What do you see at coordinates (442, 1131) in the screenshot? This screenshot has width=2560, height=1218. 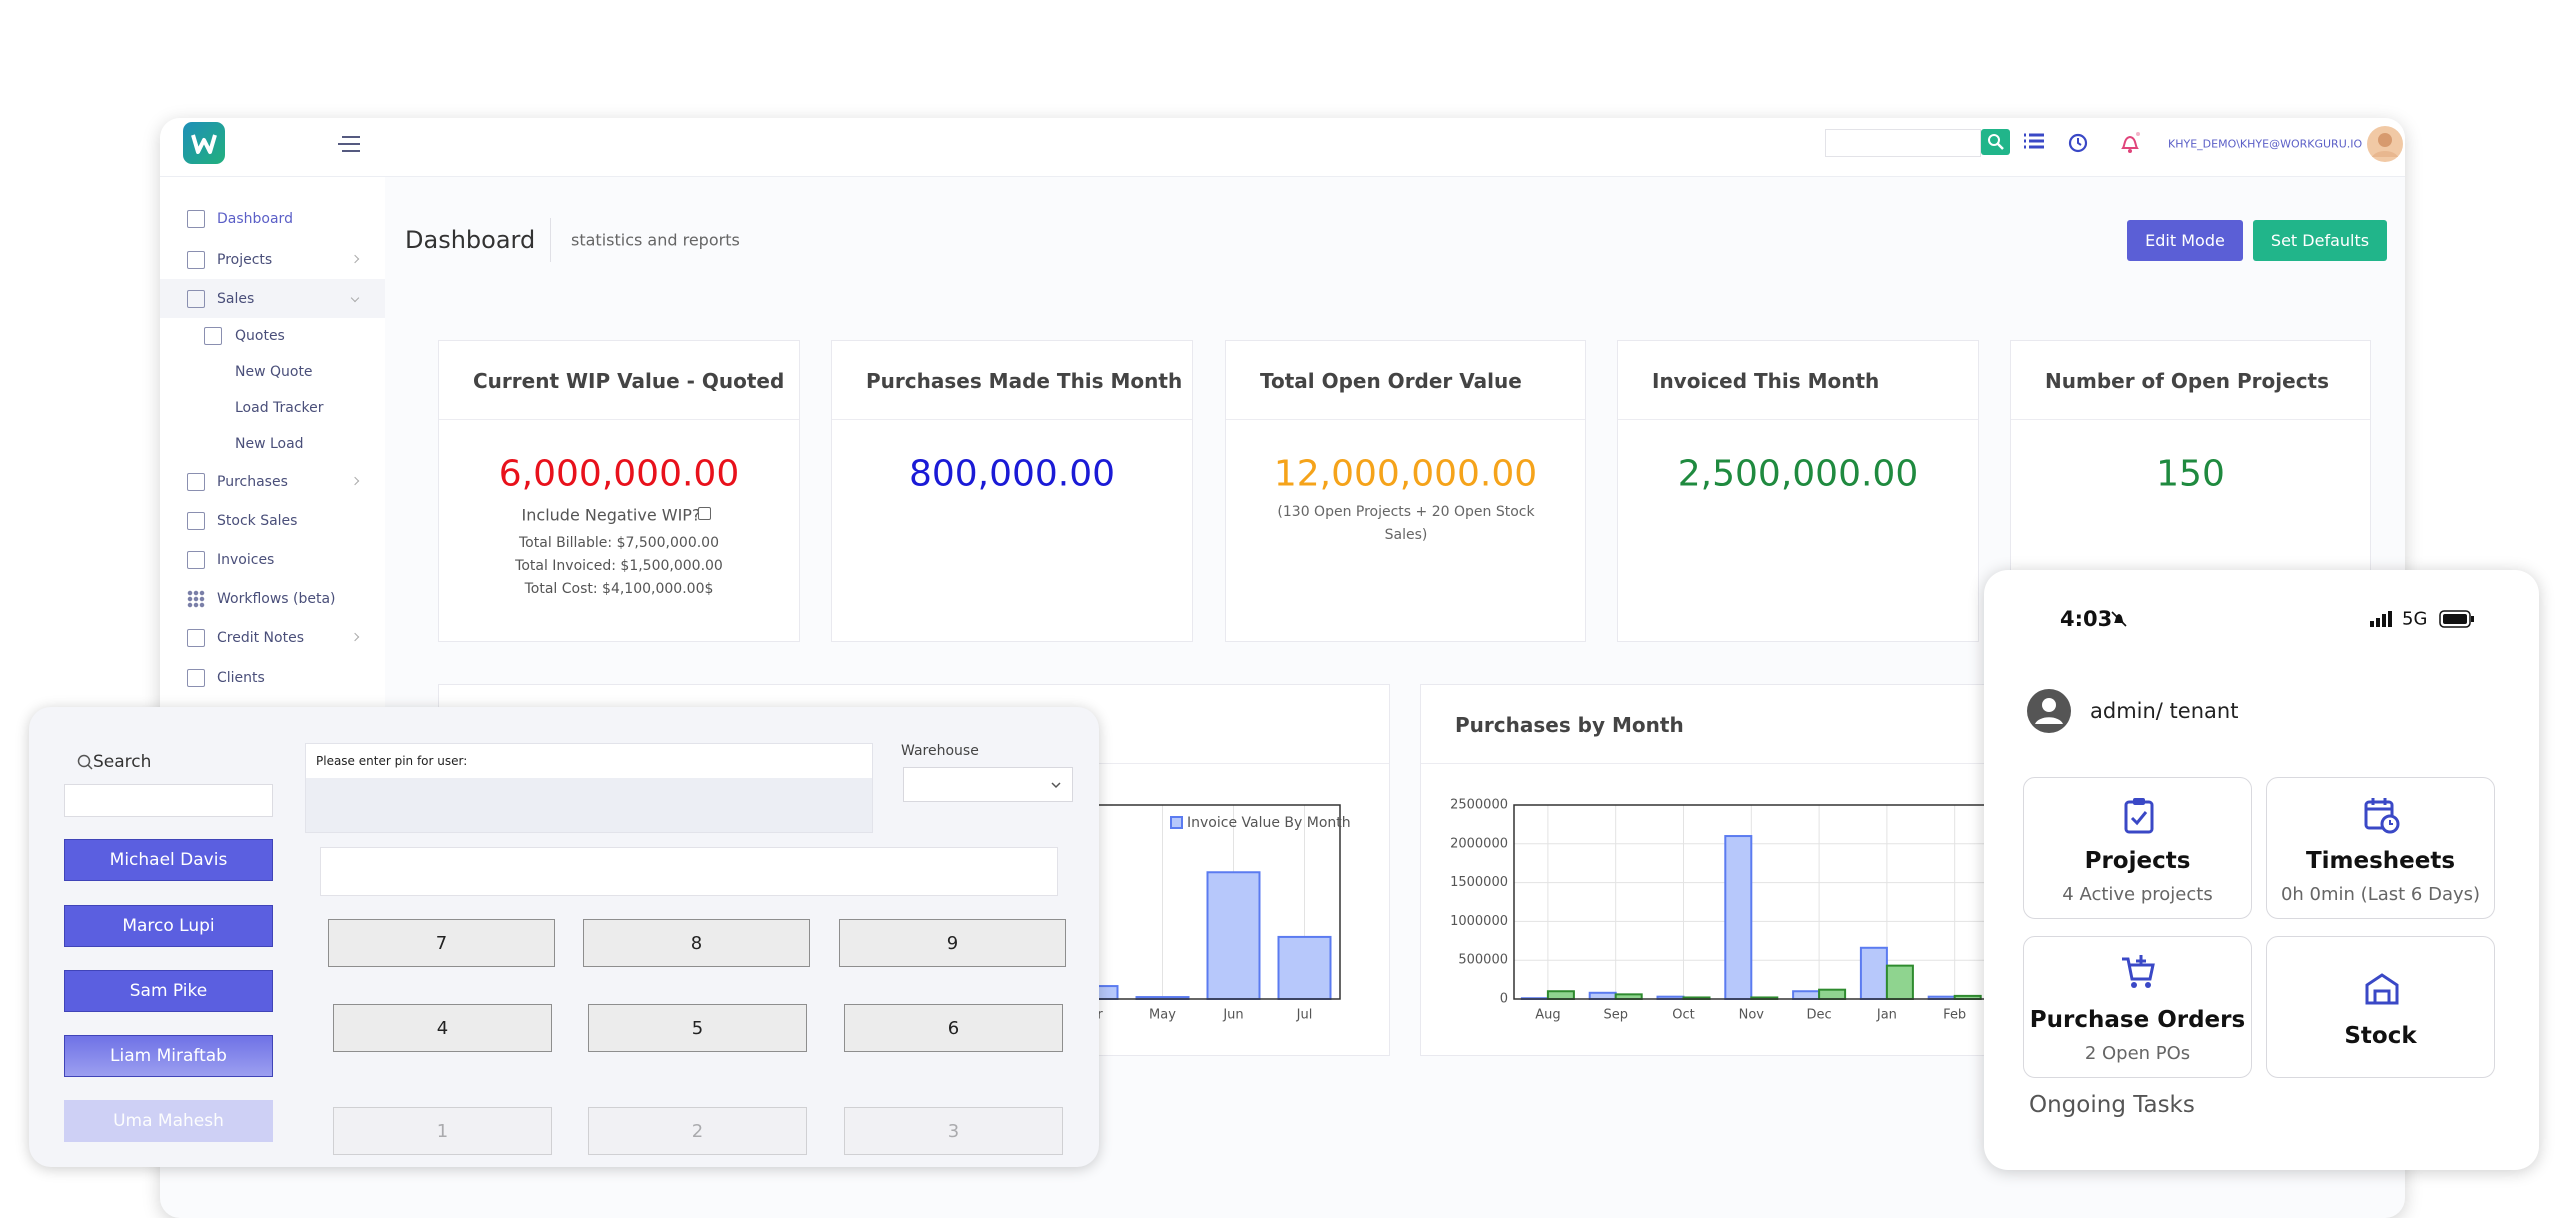 I see `keypad-key: 1` at bounding box center [442, 1131].